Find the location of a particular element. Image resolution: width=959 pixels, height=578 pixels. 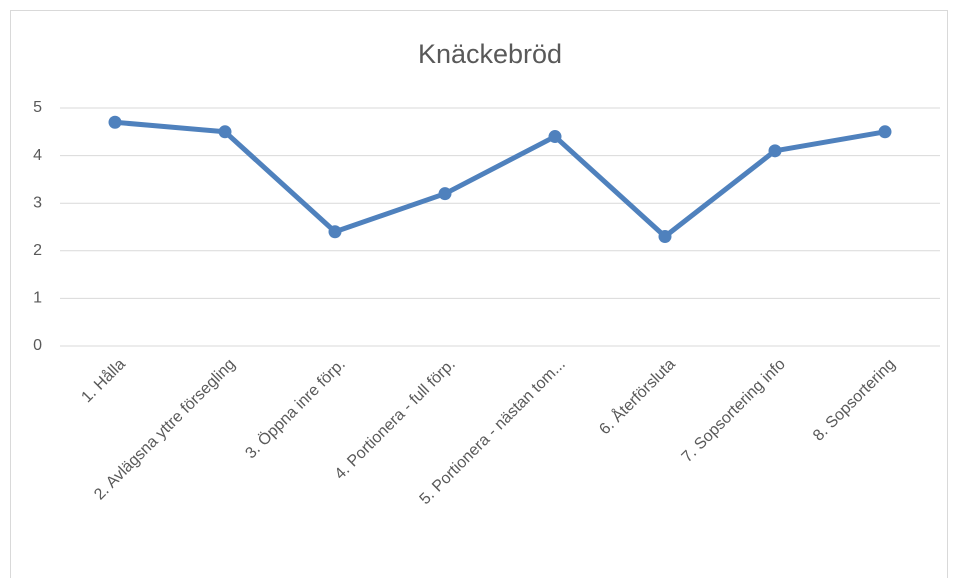

y-tick-label: 0 is located at coordinates (37, 345).